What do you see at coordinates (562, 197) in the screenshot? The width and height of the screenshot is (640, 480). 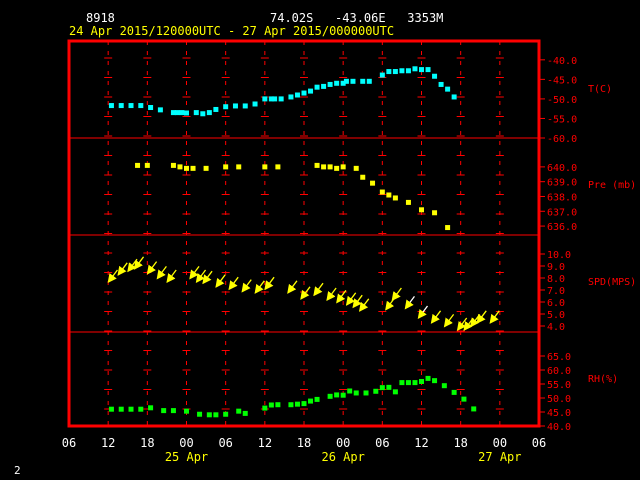 I see `y-tick-label: 638.0` at bounding box center [562, 197].